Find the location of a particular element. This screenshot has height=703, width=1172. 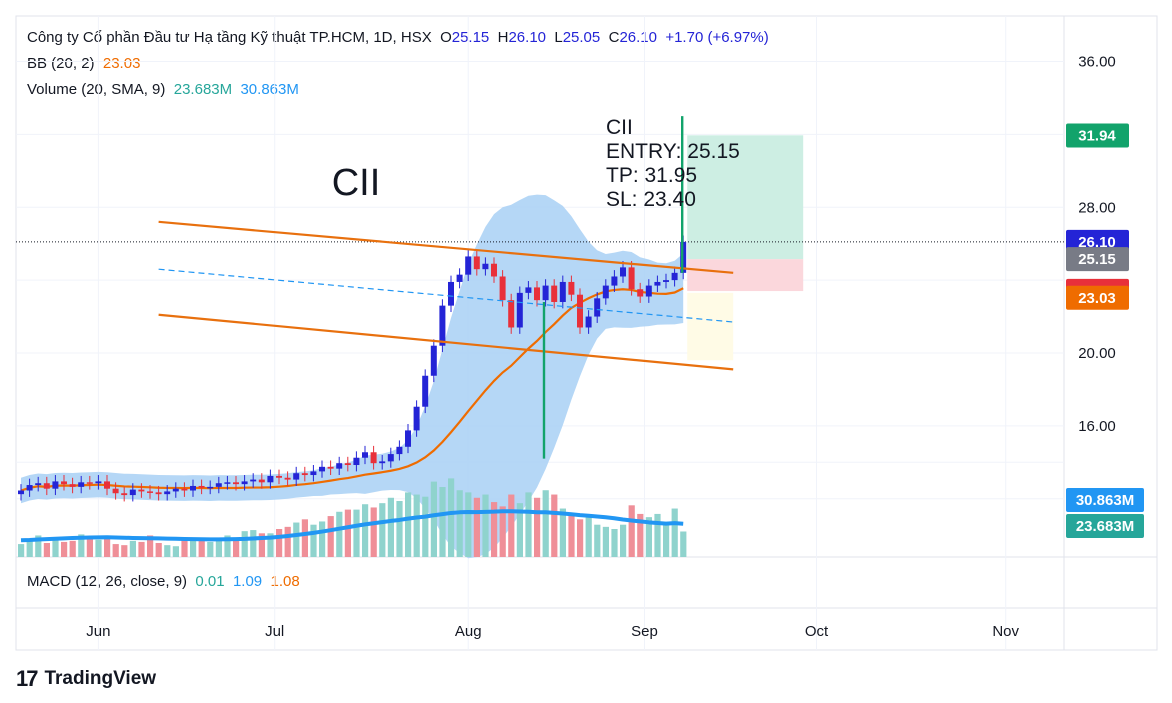

macd-signal-value: 1.08 is located at coordinates (285, 581).